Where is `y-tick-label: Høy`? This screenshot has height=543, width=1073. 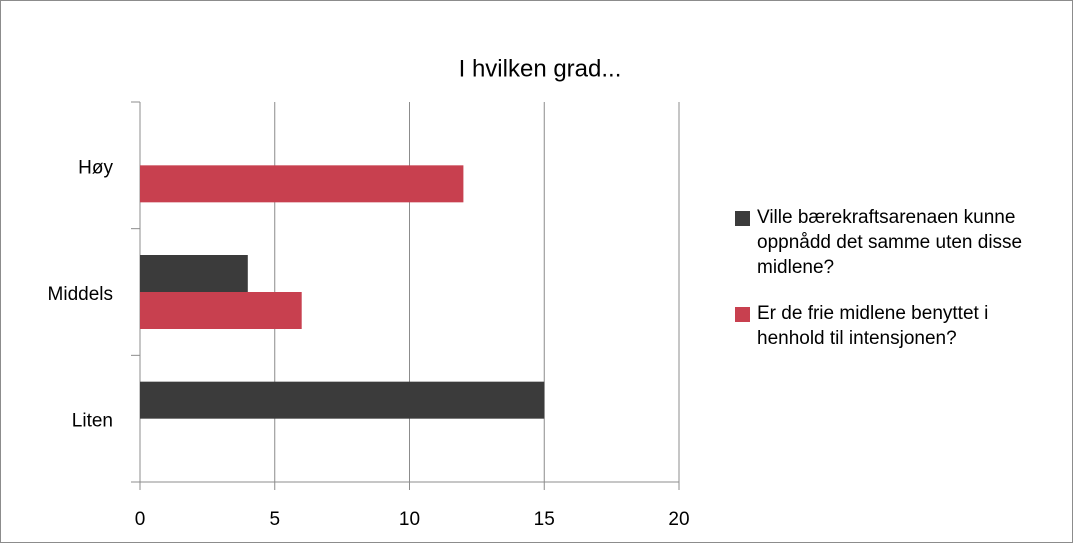 y-tick-label: Høy is located at coordinates (95, 167).